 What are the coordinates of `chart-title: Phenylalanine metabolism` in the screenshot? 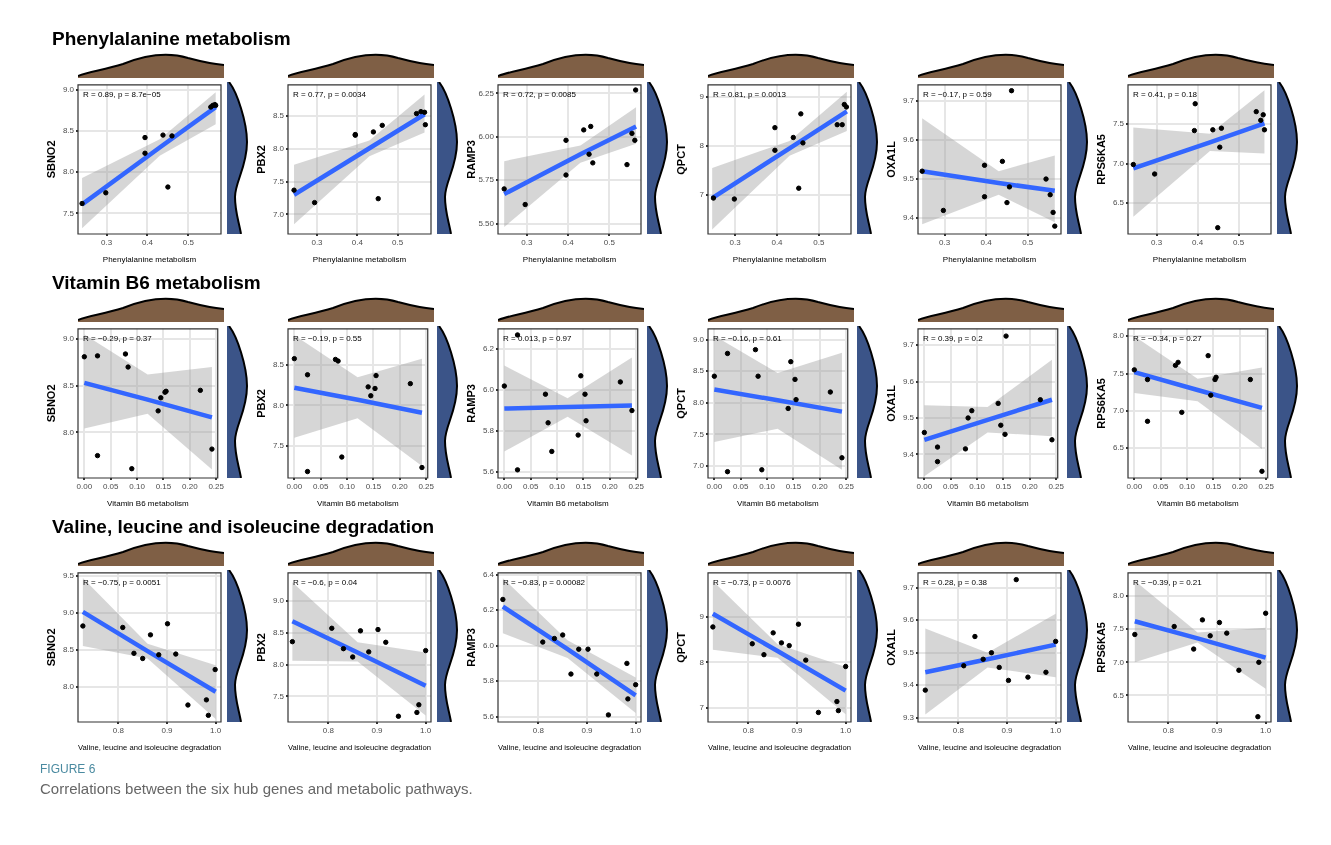 It's located at (172, 39).